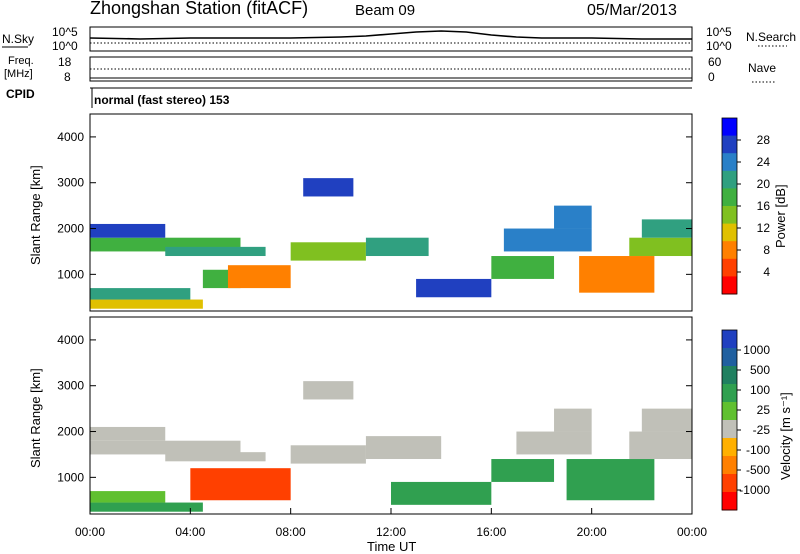  What do you see at coordinates (746, 206) in the screenshot?
I see `power-colorbar: 28 24 20 16 12 8 4` at bounding box center [746, 206].